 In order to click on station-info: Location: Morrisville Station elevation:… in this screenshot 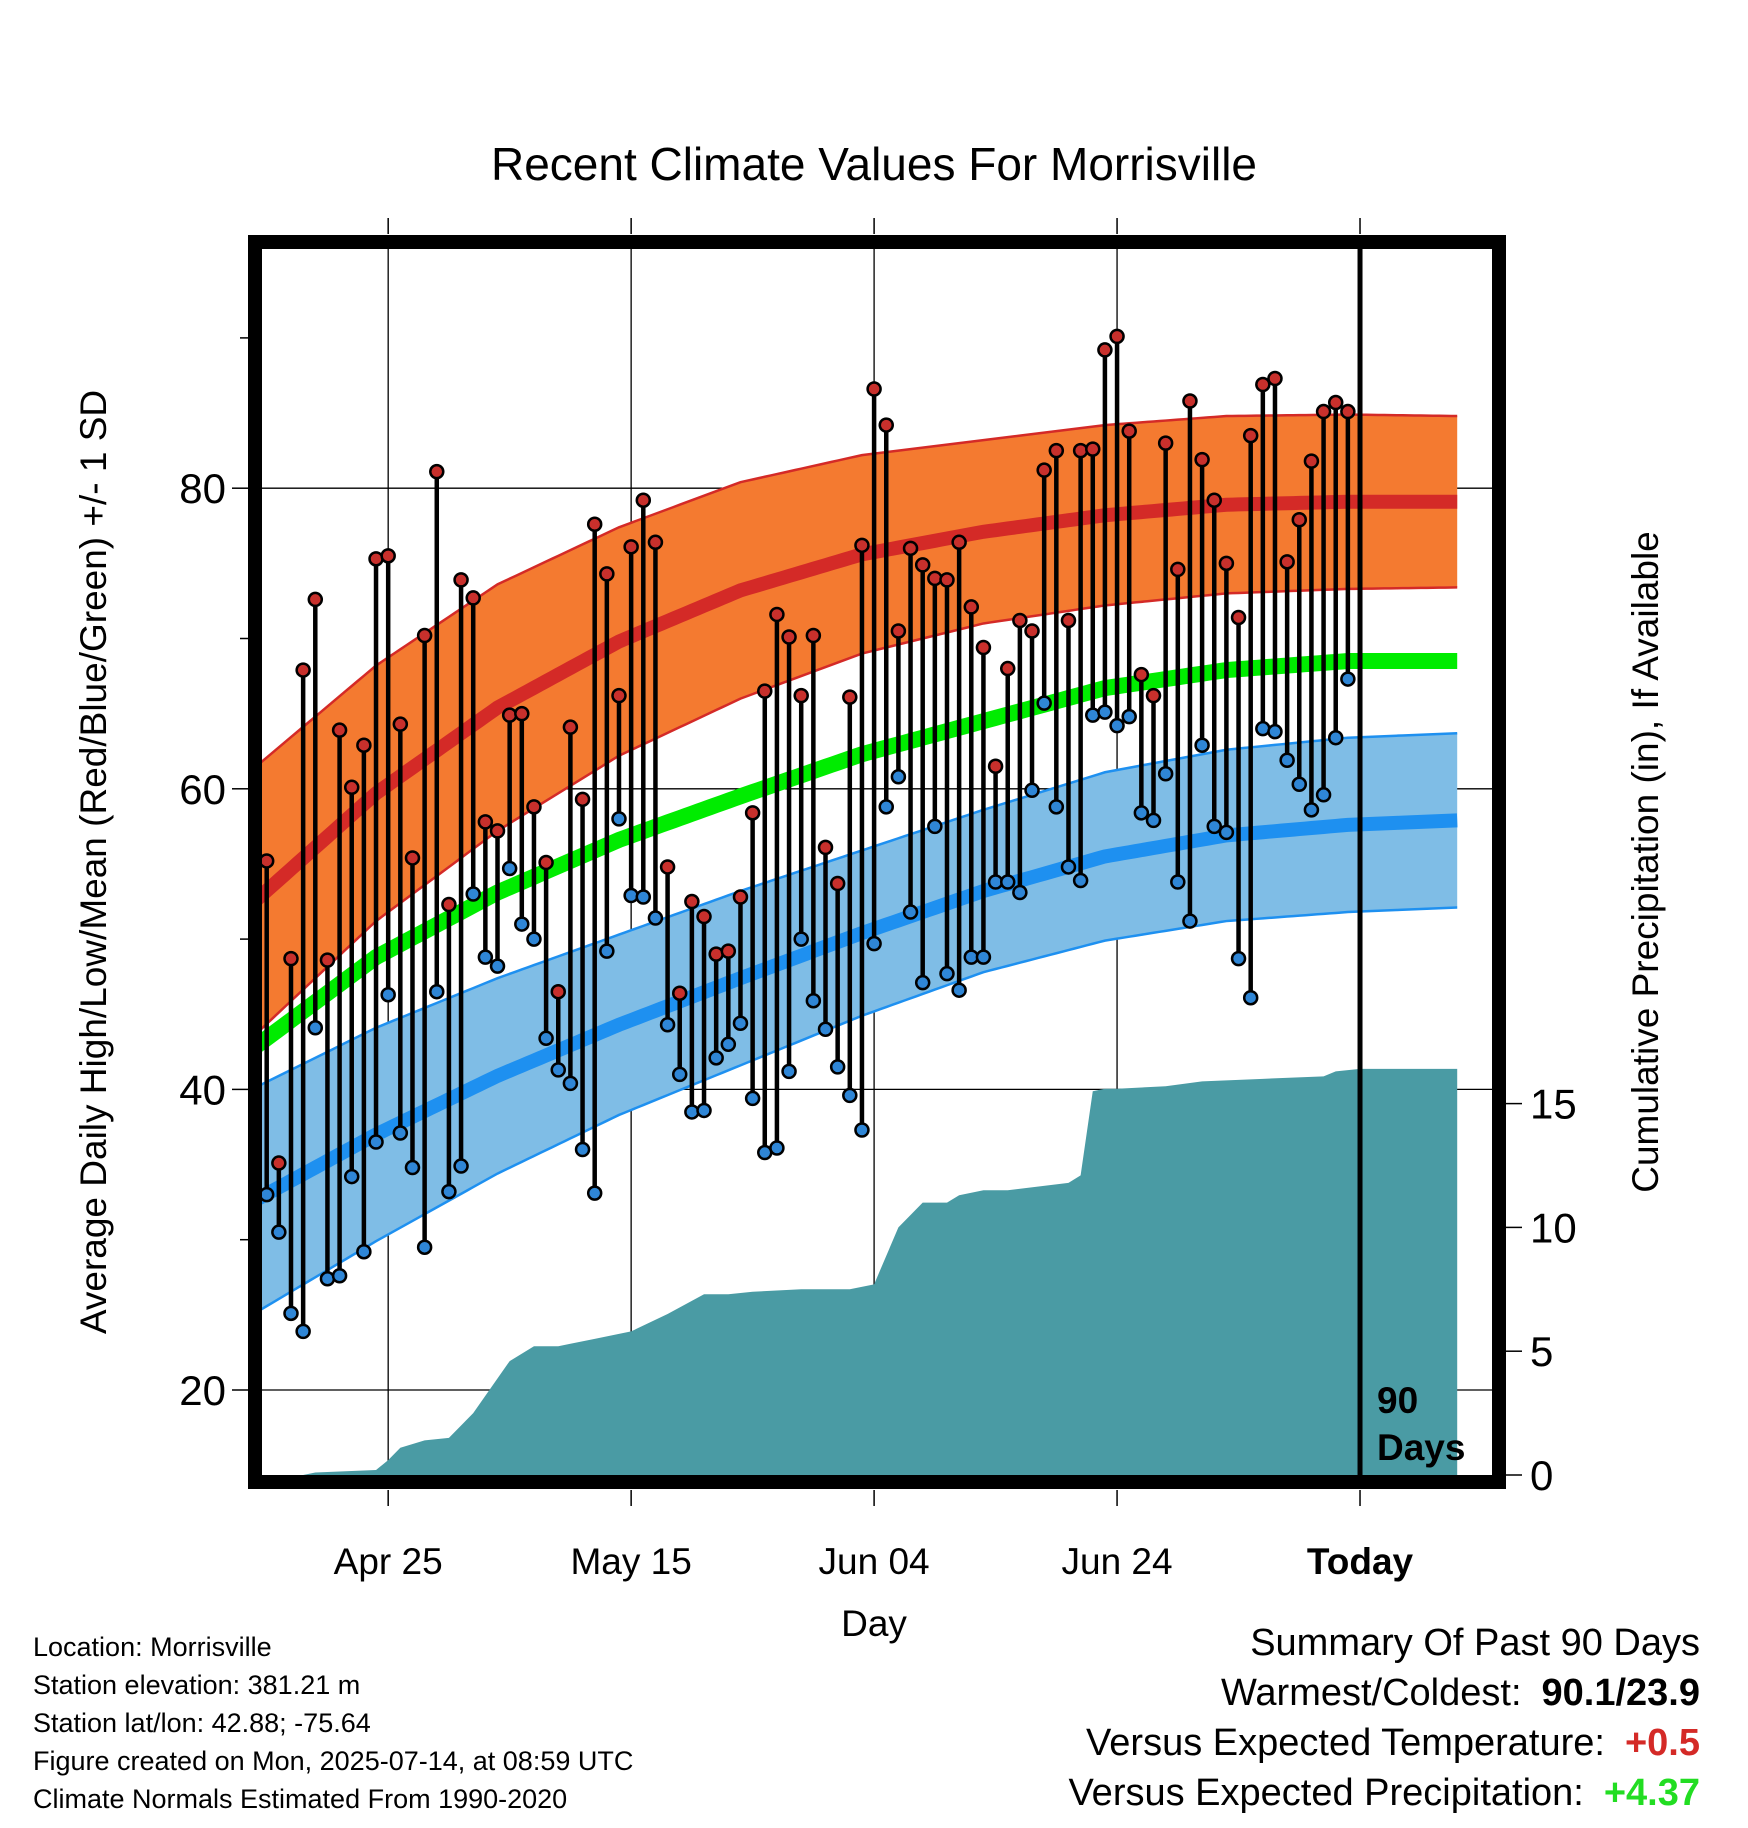, I will do `click(333, 1723)`.